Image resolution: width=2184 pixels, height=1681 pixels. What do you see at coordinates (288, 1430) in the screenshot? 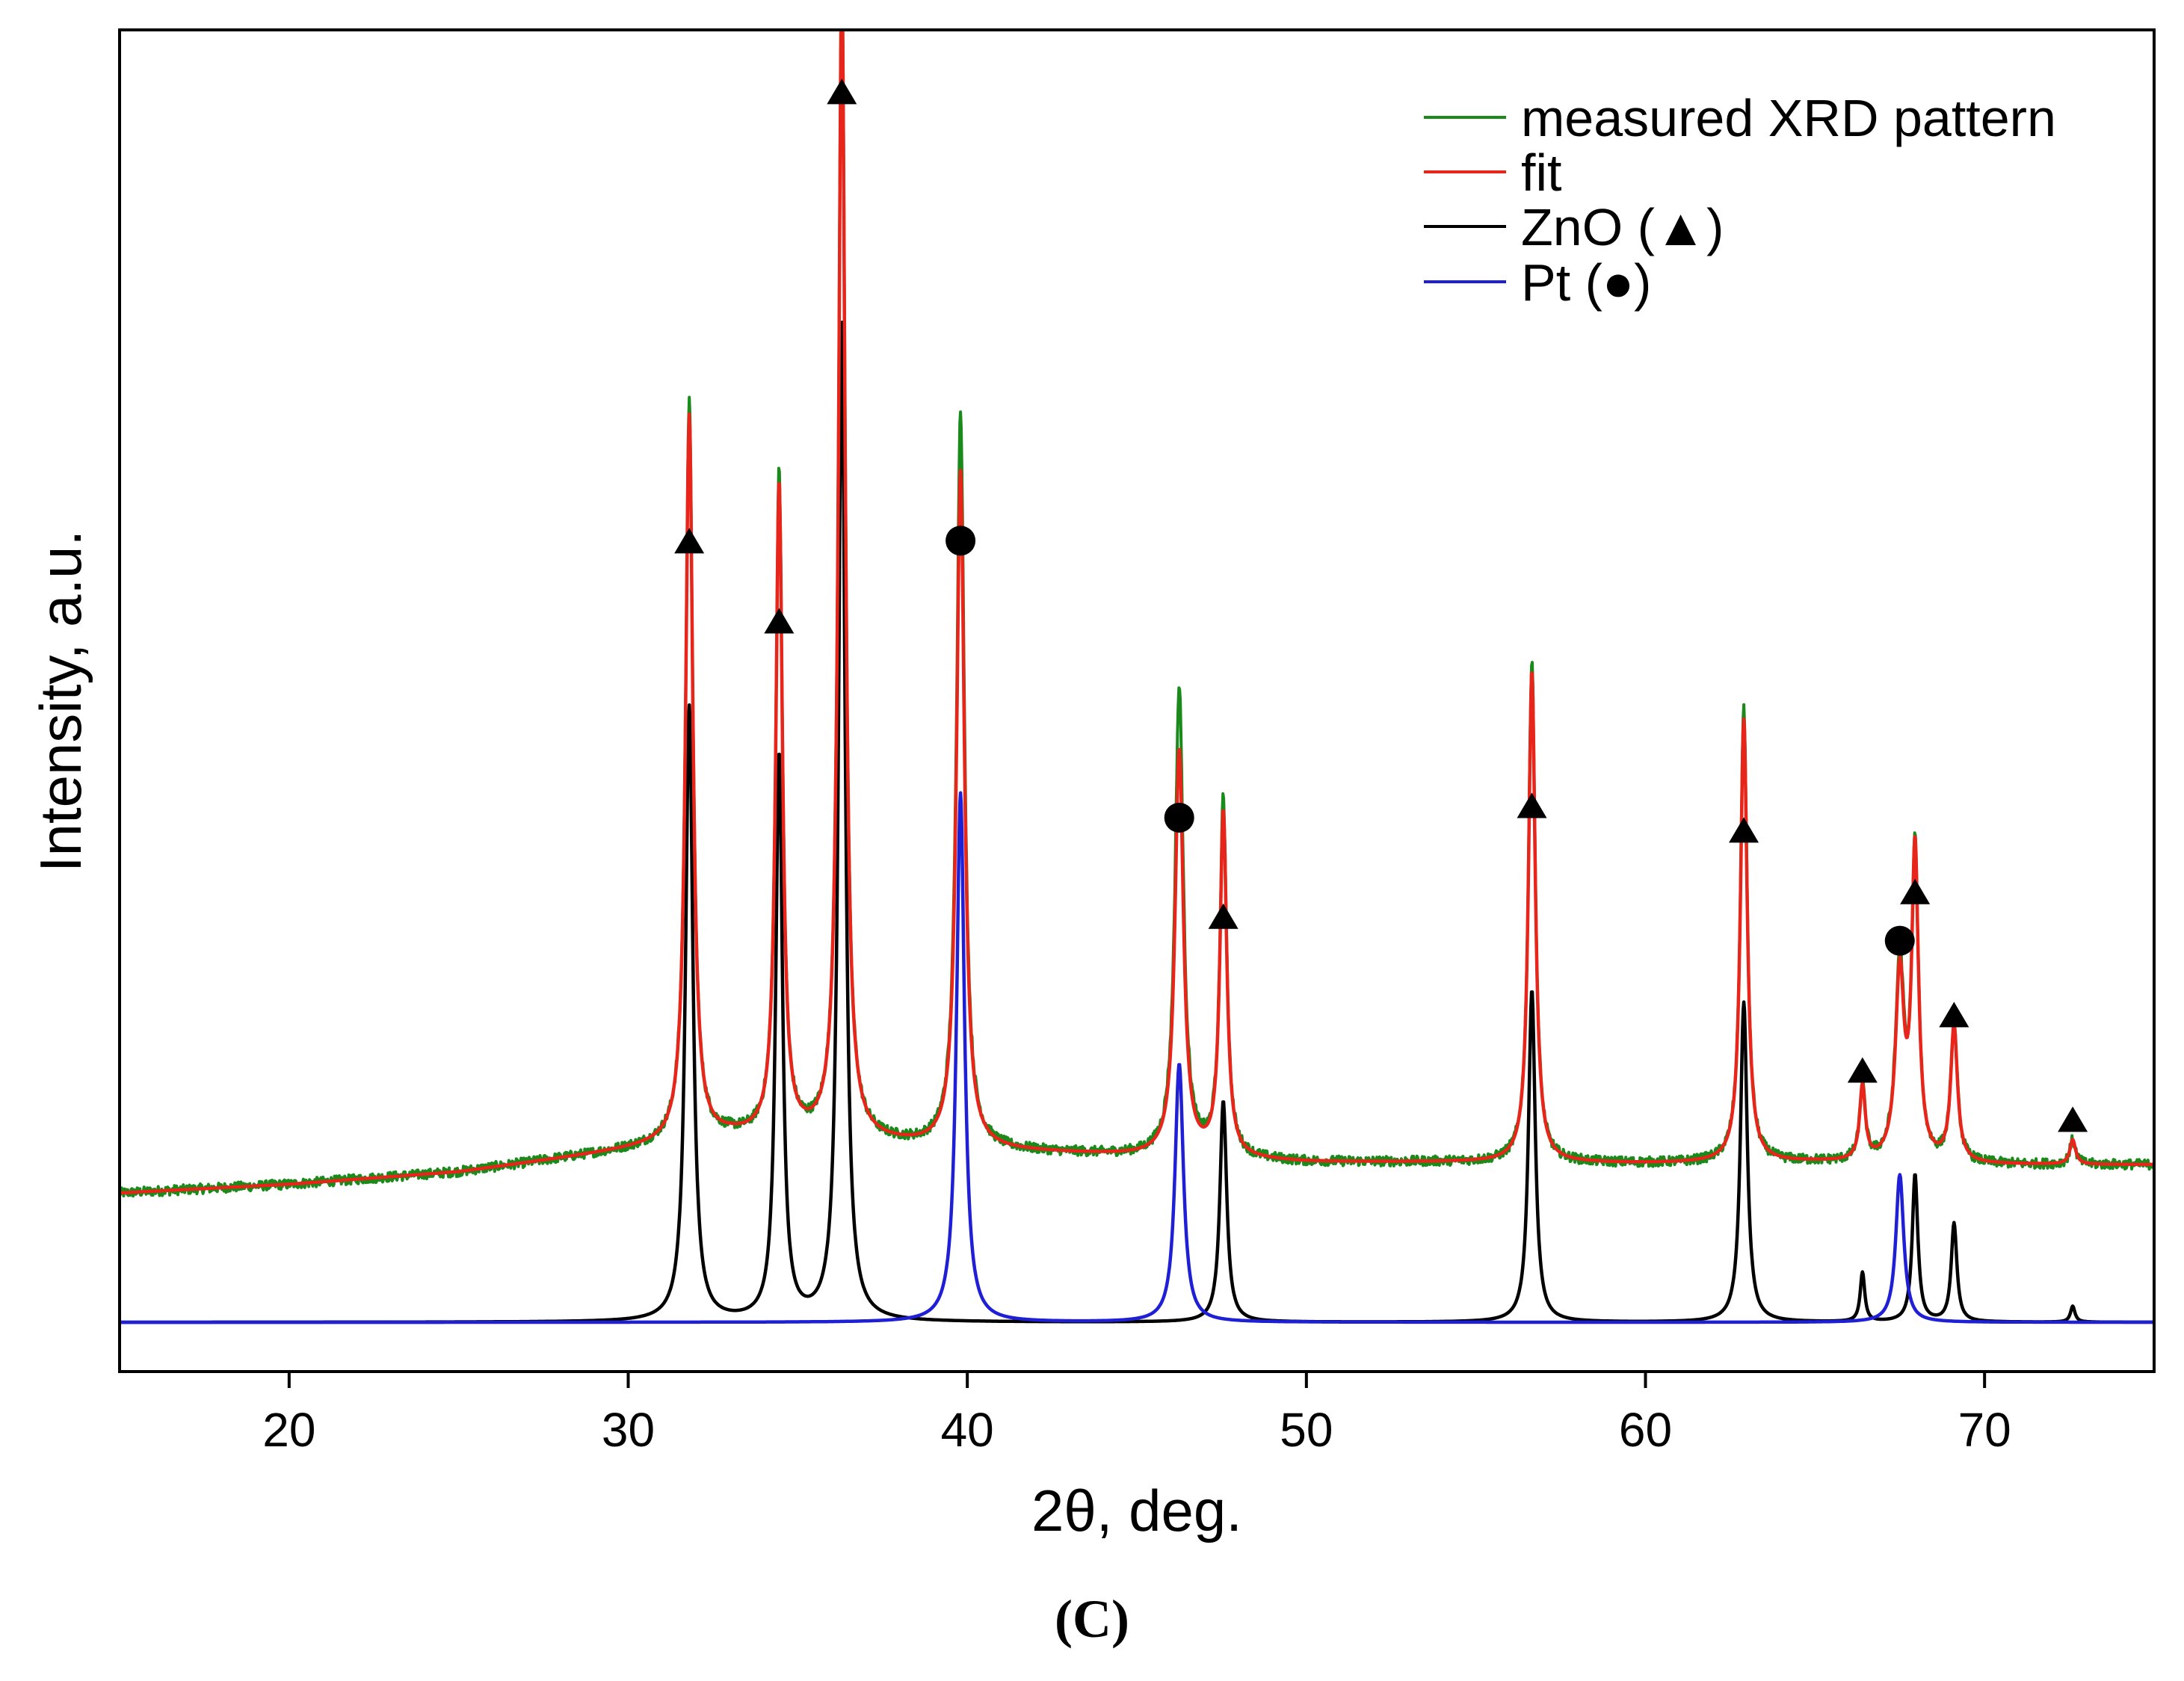
I see `x-tick-label: 20` at bounding box center [288, 1430].